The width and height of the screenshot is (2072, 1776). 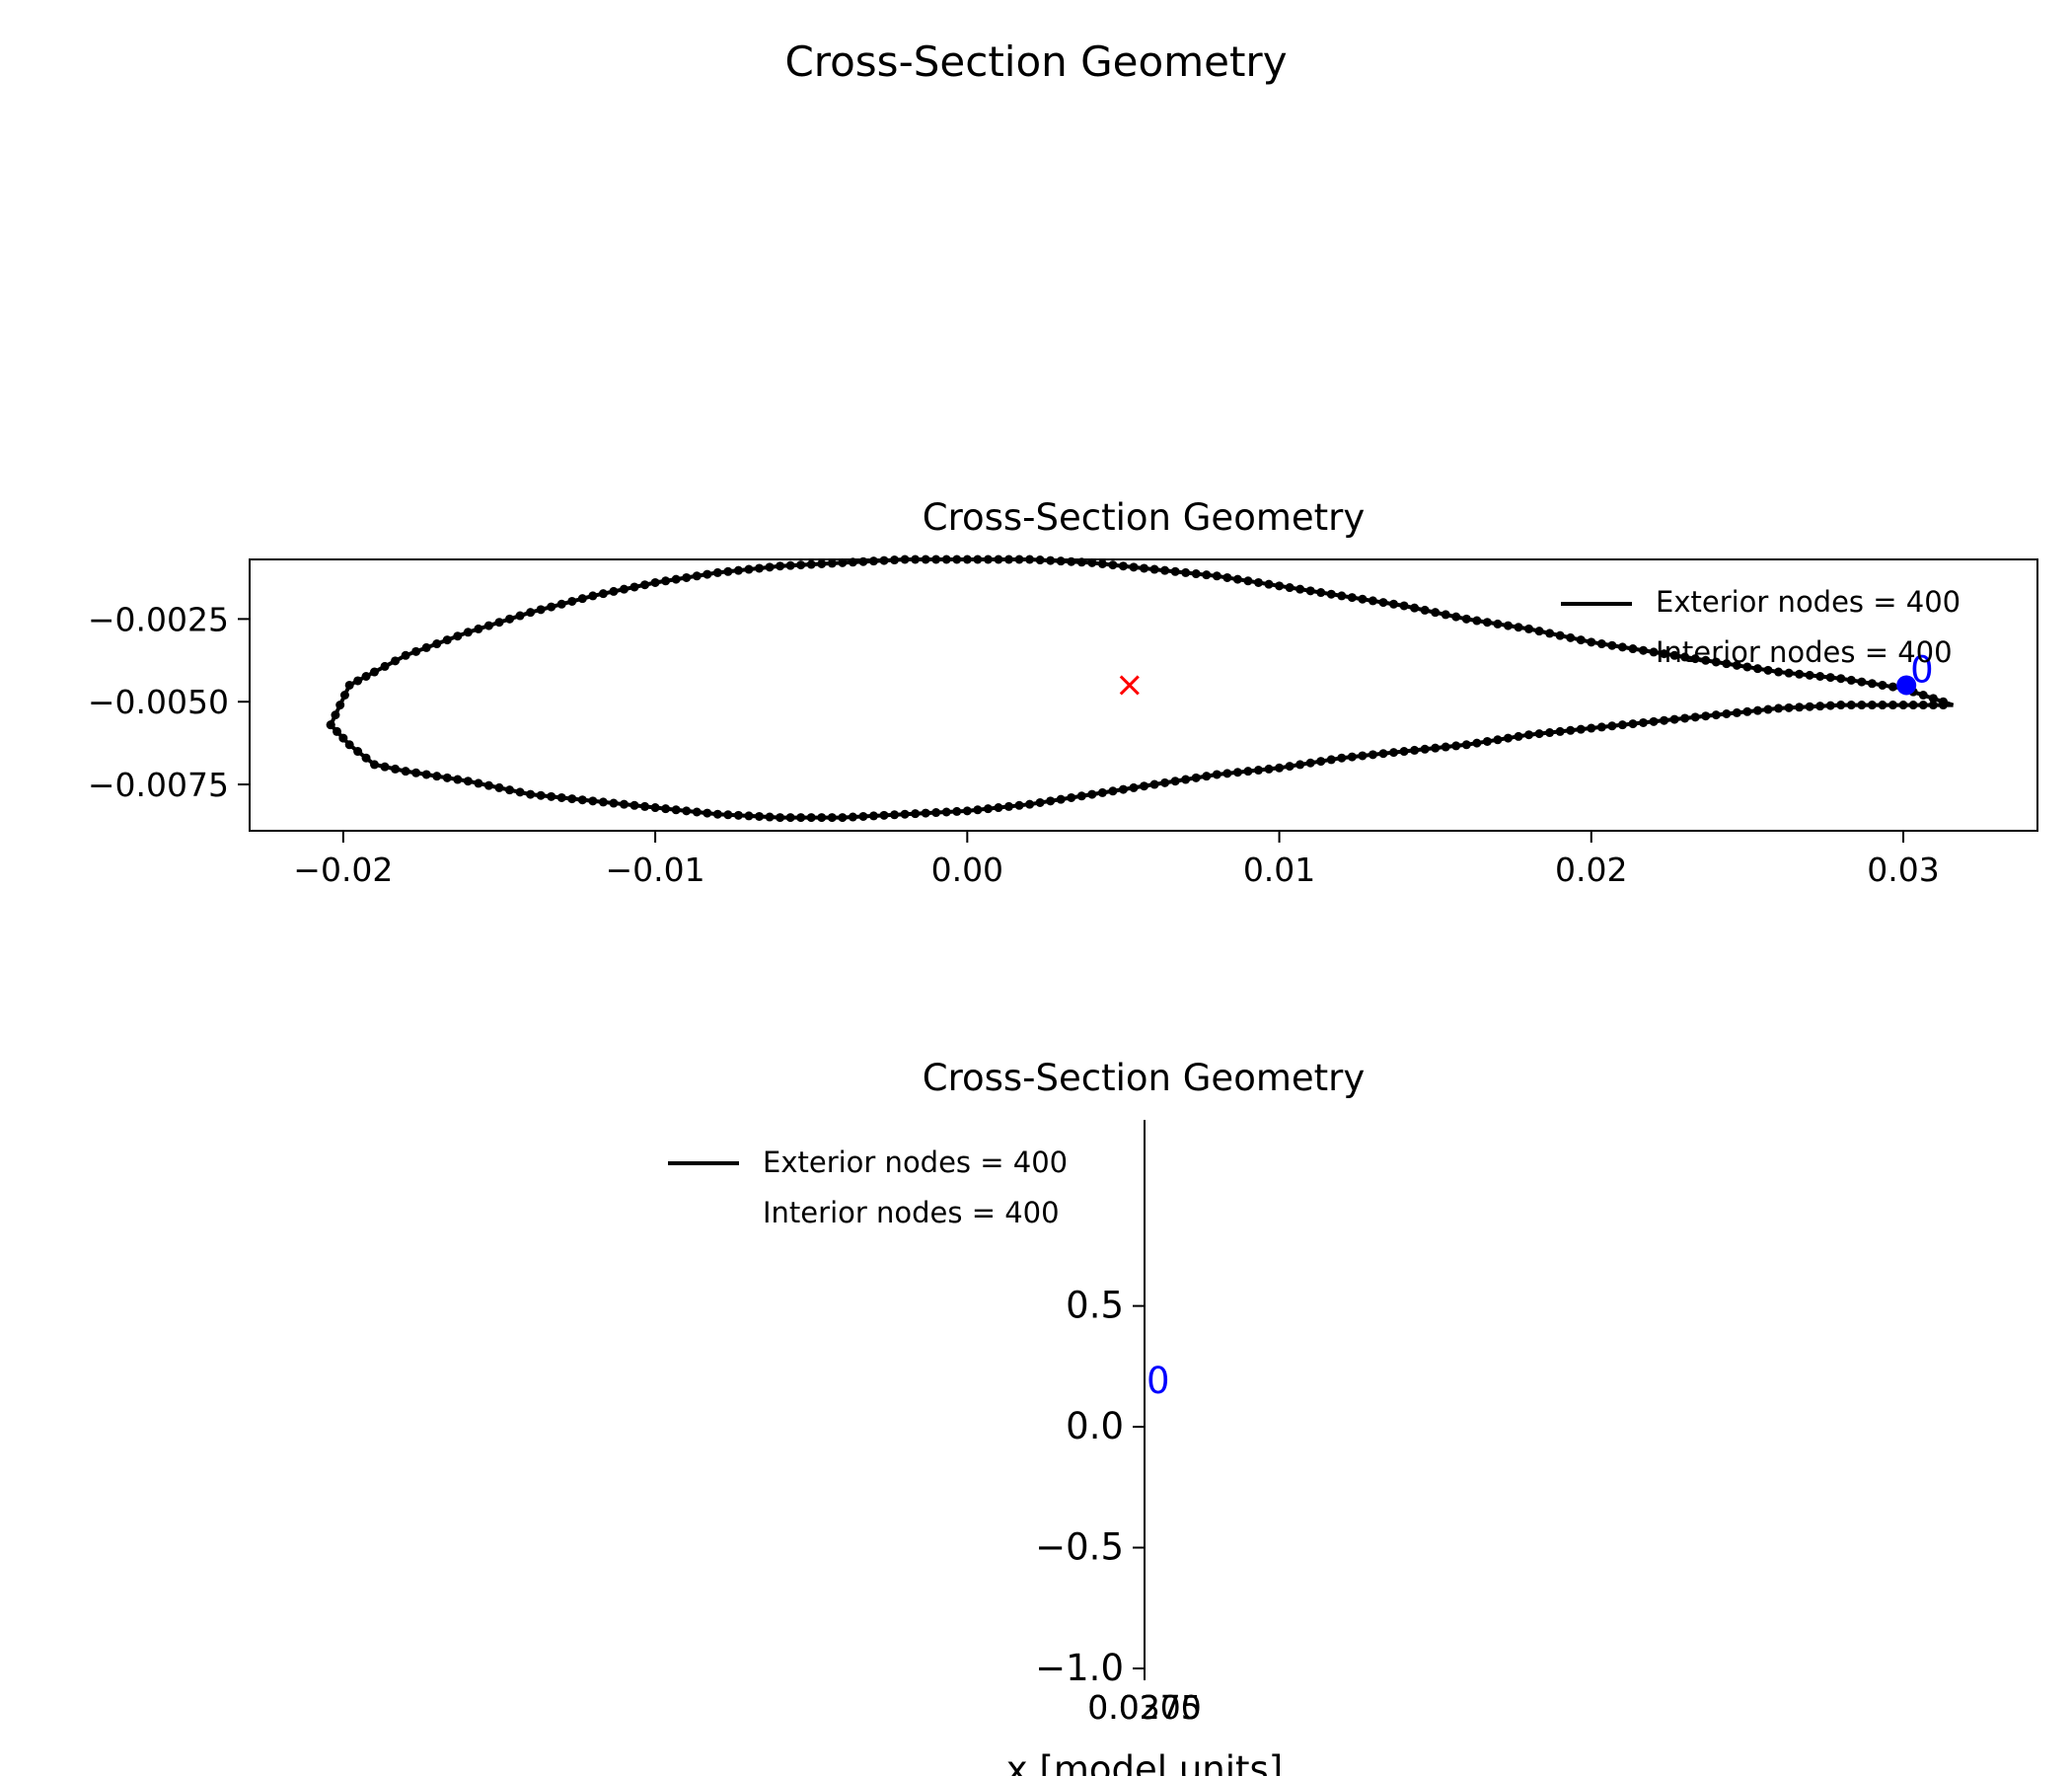 I want to click on bottom-legend-exterior-label: Exterior nodes = 400, so click(x=916, y=1163).